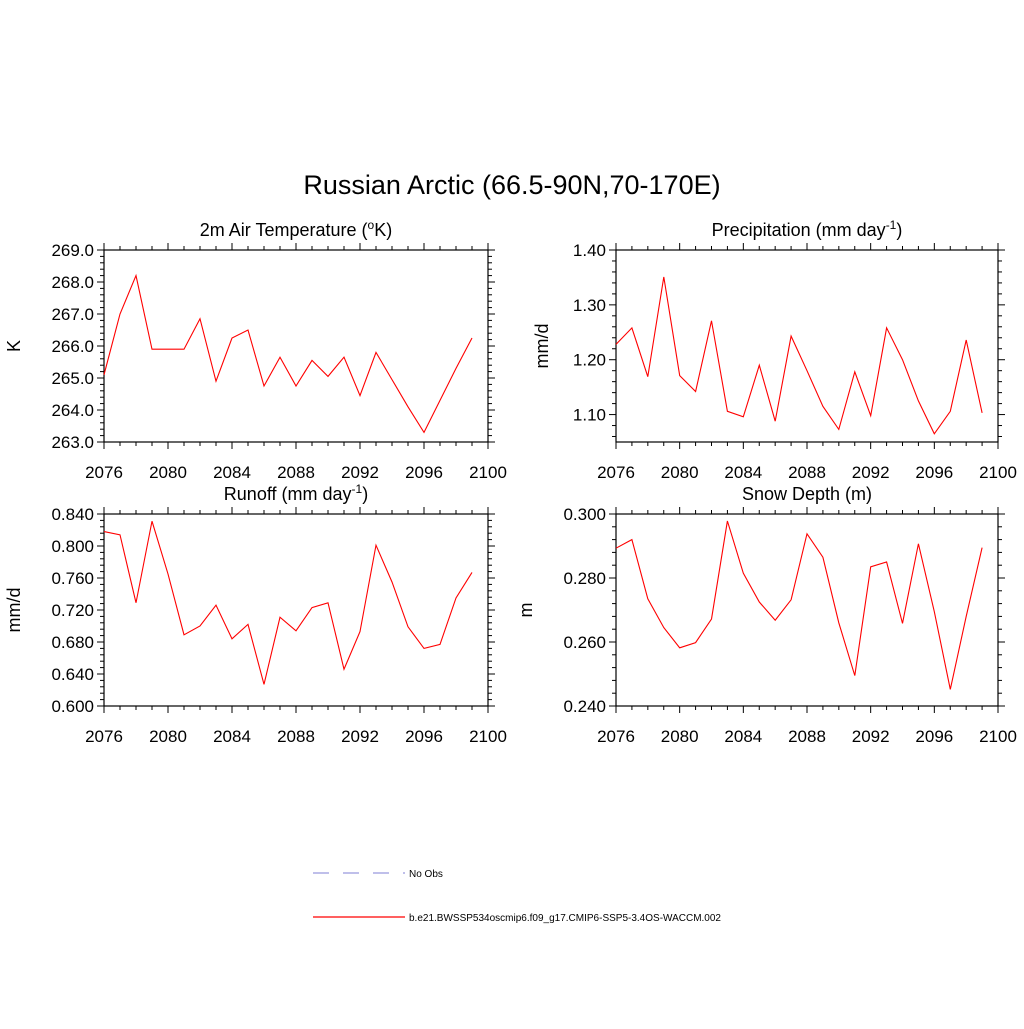 This screenshot has height=1029, width=1024. What do you see at coordinates (72, 282) in the screenshot?
I see `y-tick-label: 268.0` at bounding box center [72, 282].